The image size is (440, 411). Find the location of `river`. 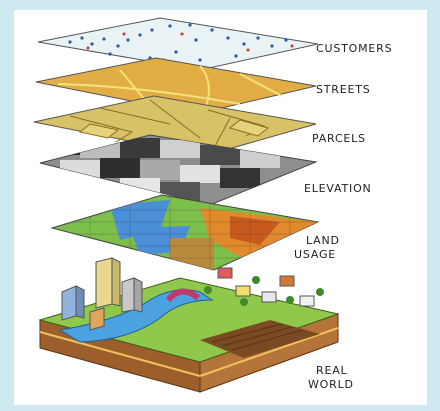

river is located at coordinates (136, 316).